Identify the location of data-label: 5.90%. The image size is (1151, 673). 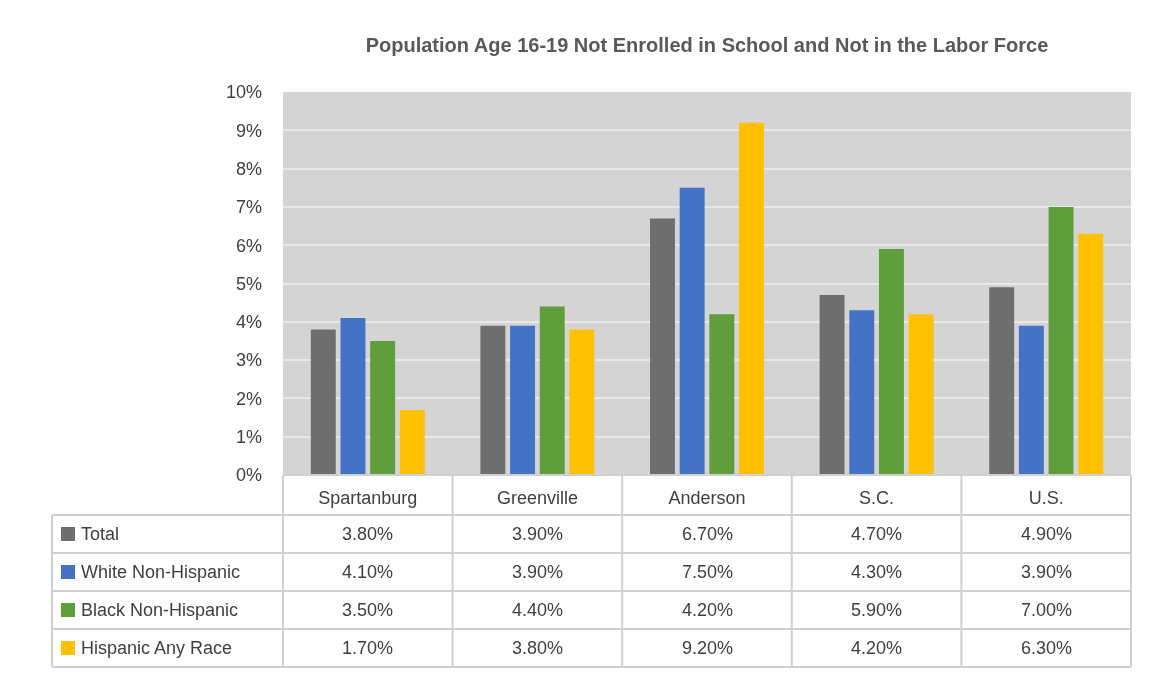
(877, 610).